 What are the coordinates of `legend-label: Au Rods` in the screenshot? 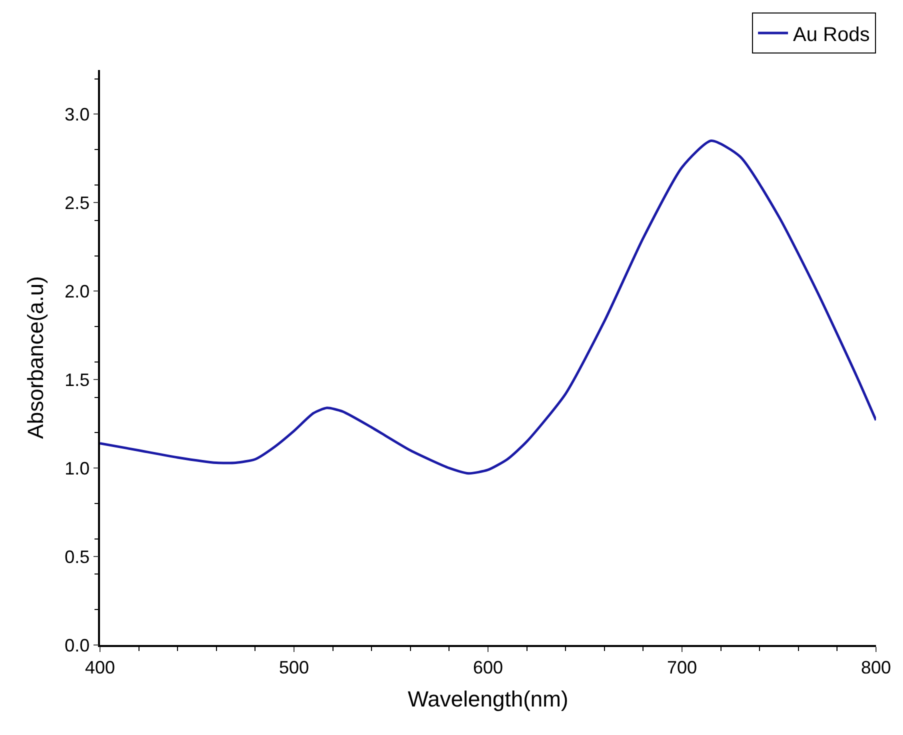 It's located at (831, 35).